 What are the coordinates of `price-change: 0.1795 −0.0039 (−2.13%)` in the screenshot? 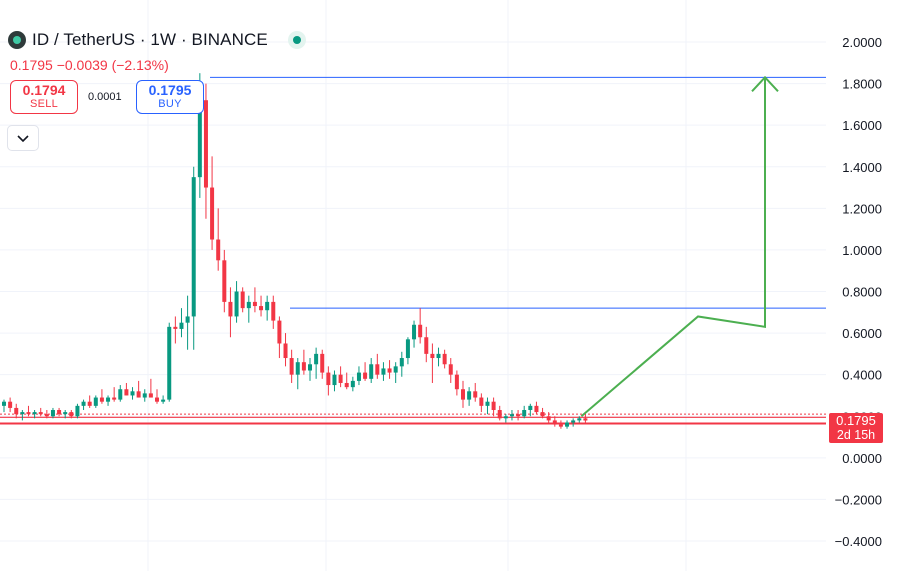 It's located at (89, 65).